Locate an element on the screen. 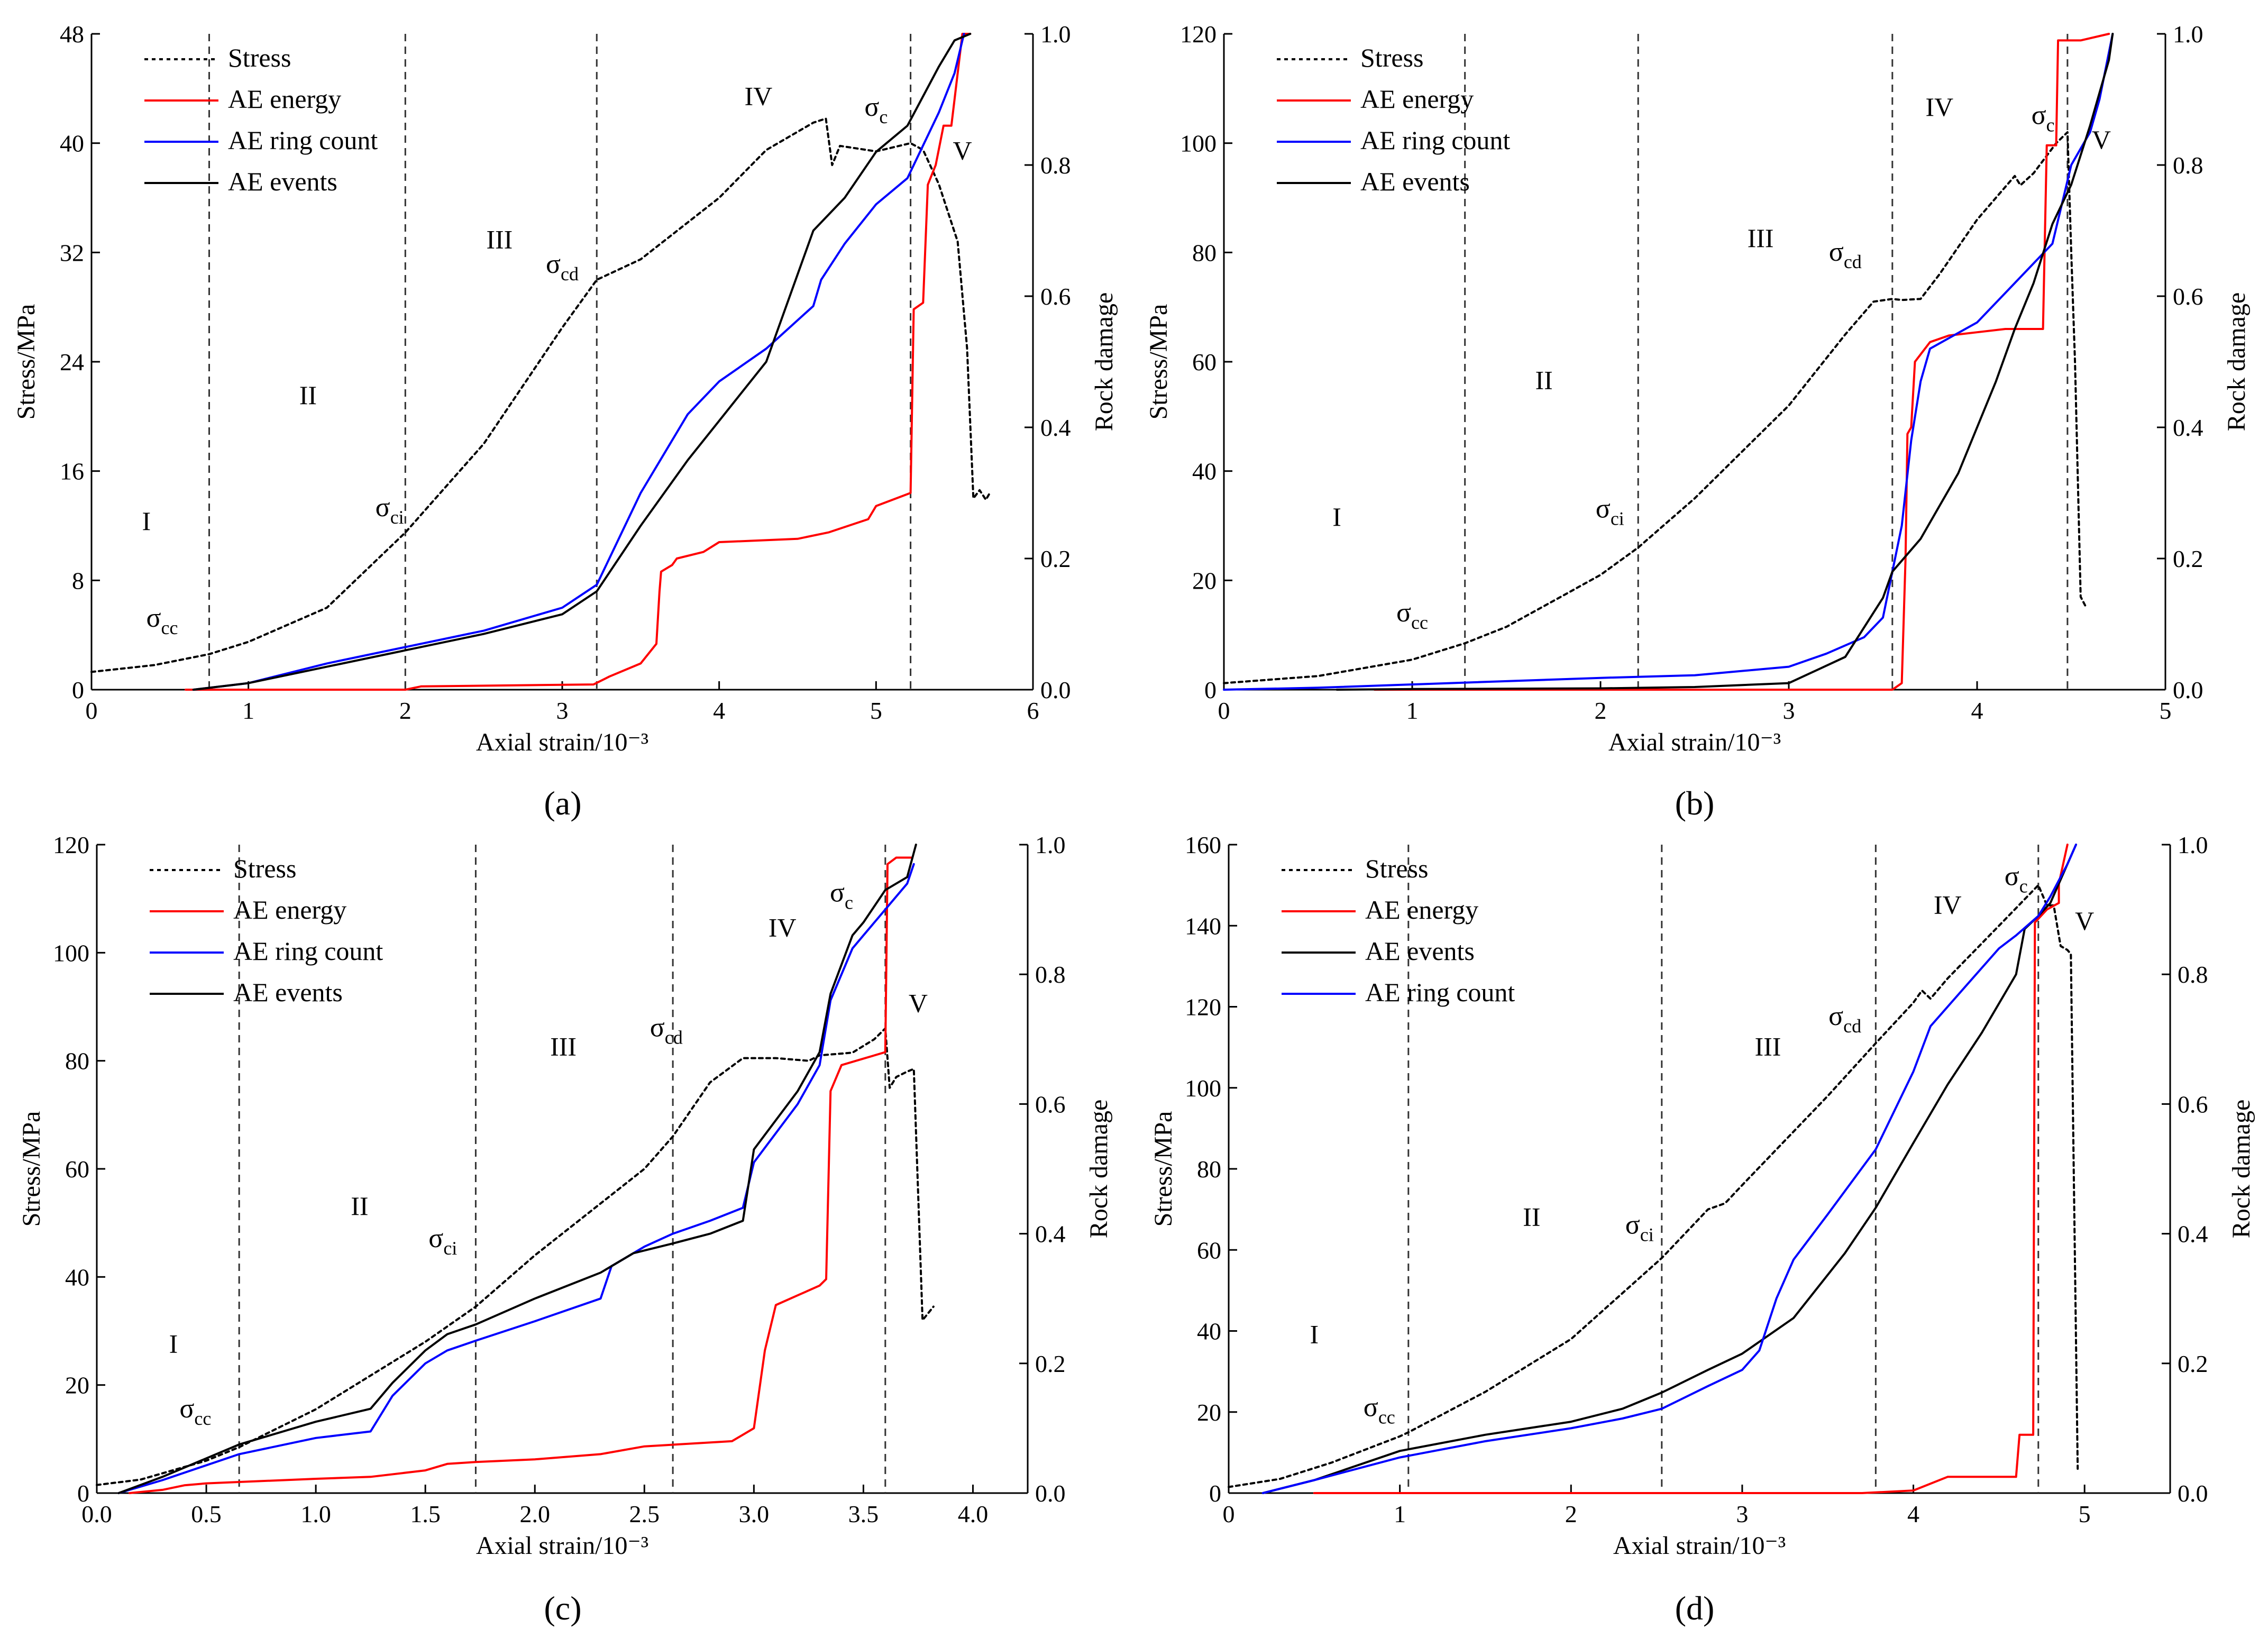  legend-label-ae-ring-count: AE ring count is located at coordinates (1435, 140).